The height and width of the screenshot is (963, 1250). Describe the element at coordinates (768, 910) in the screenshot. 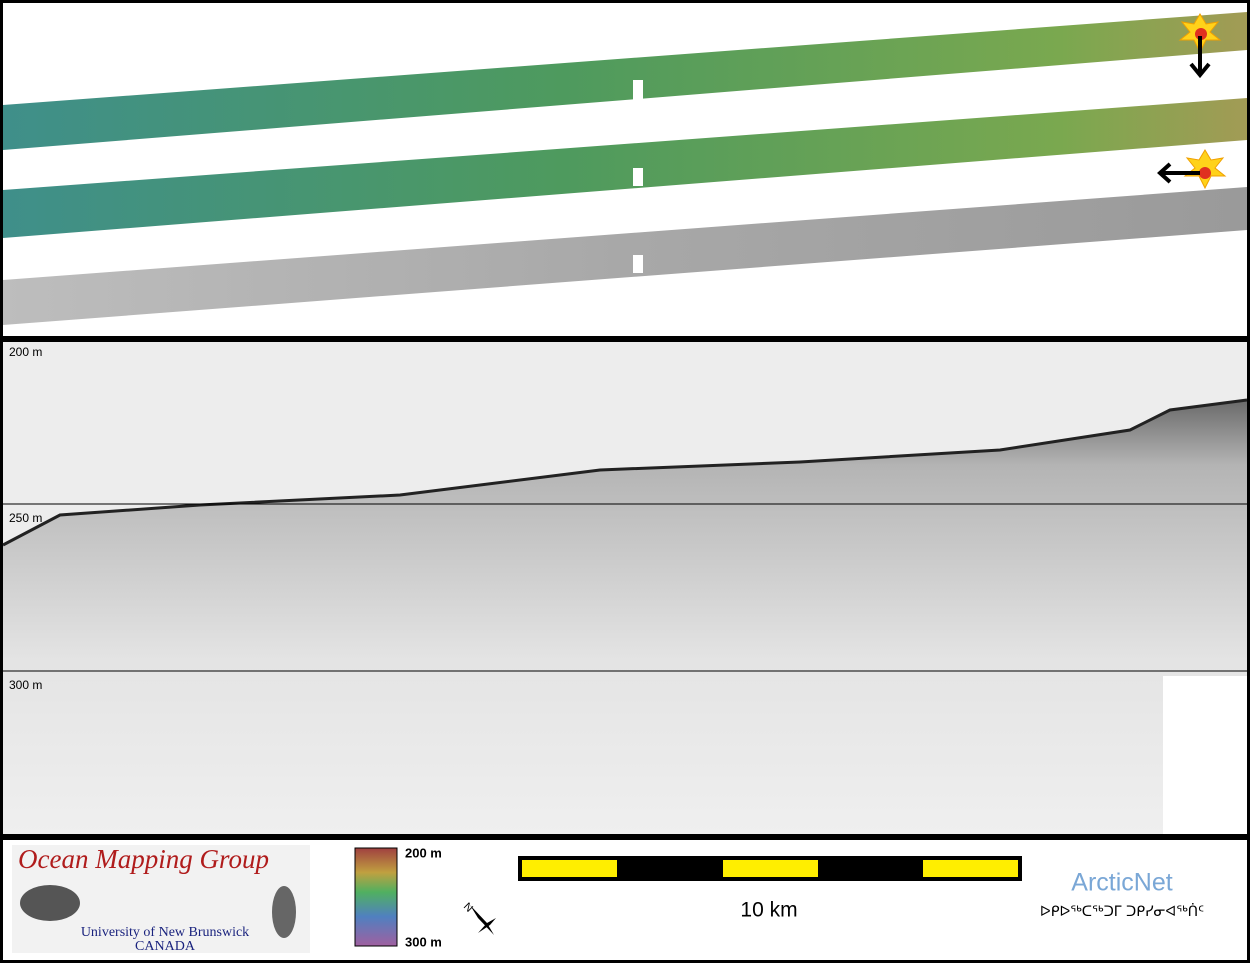

I see `scale-label: 10 km` at that location.